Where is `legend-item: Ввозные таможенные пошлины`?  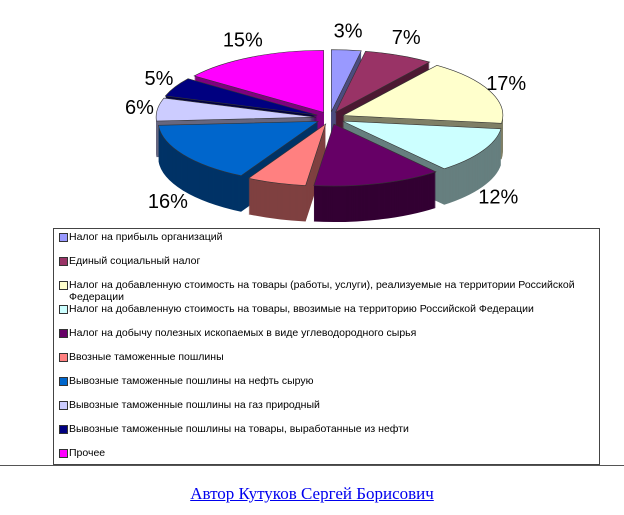 legend-item: Ввозные таможенные пошлины is located at coordinates (141, 357).